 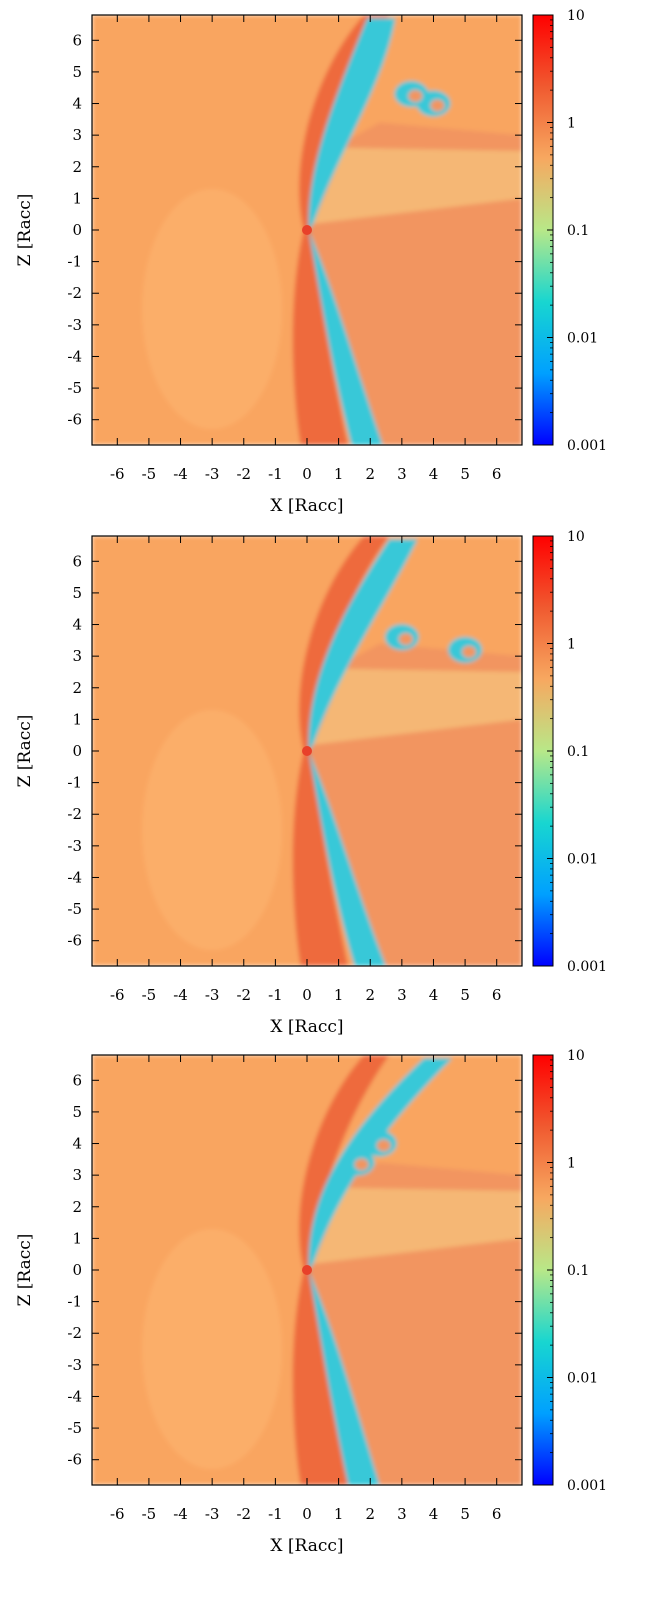 What do you see at coordinates (74, 1302) in the screenshot?
I see `y-tick-label: -1` at bounding box center [74, 1302].